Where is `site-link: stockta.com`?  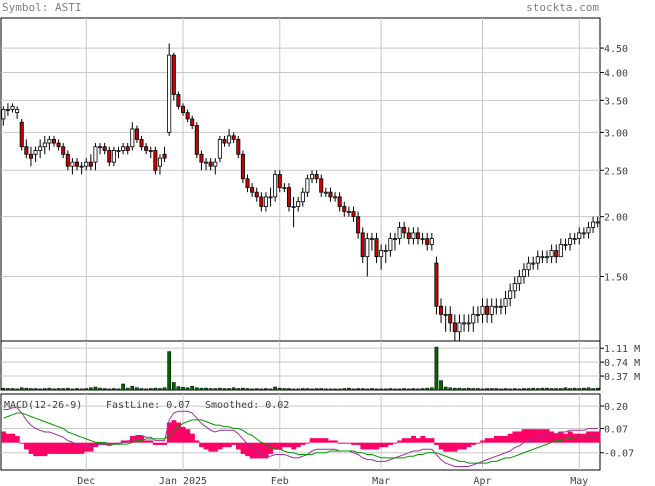
site-link: stockta.com is located at coordinates (562, 7).